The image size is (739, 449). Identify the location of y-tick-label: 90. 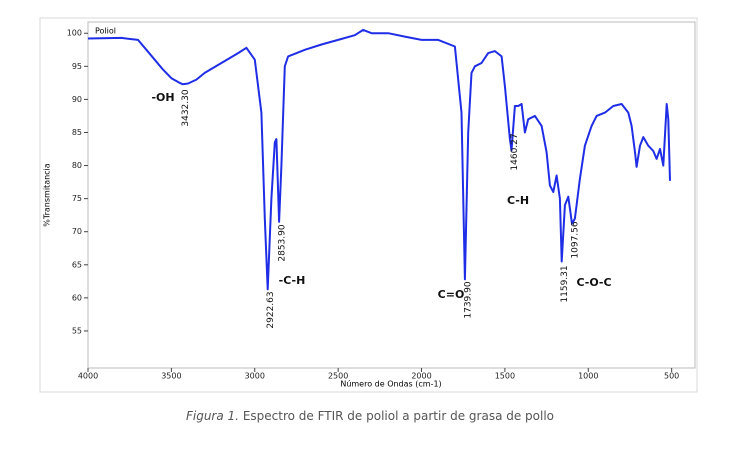
(77, 99).